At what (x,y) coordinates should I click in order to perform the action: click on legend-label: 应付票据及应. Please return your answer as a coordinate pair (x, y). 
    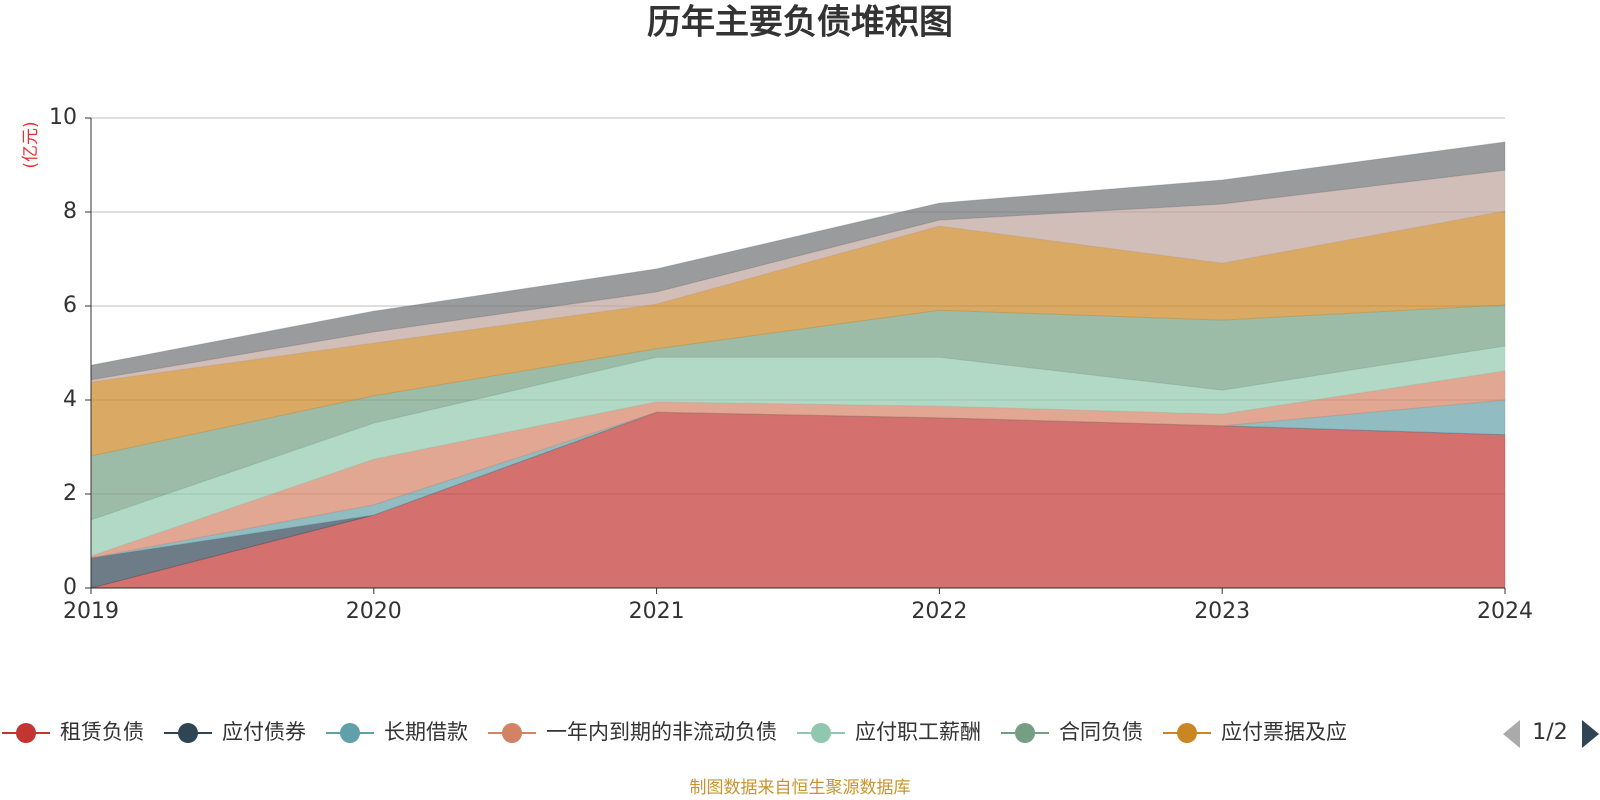
    Looking at the image, I should click on (1284, 732).